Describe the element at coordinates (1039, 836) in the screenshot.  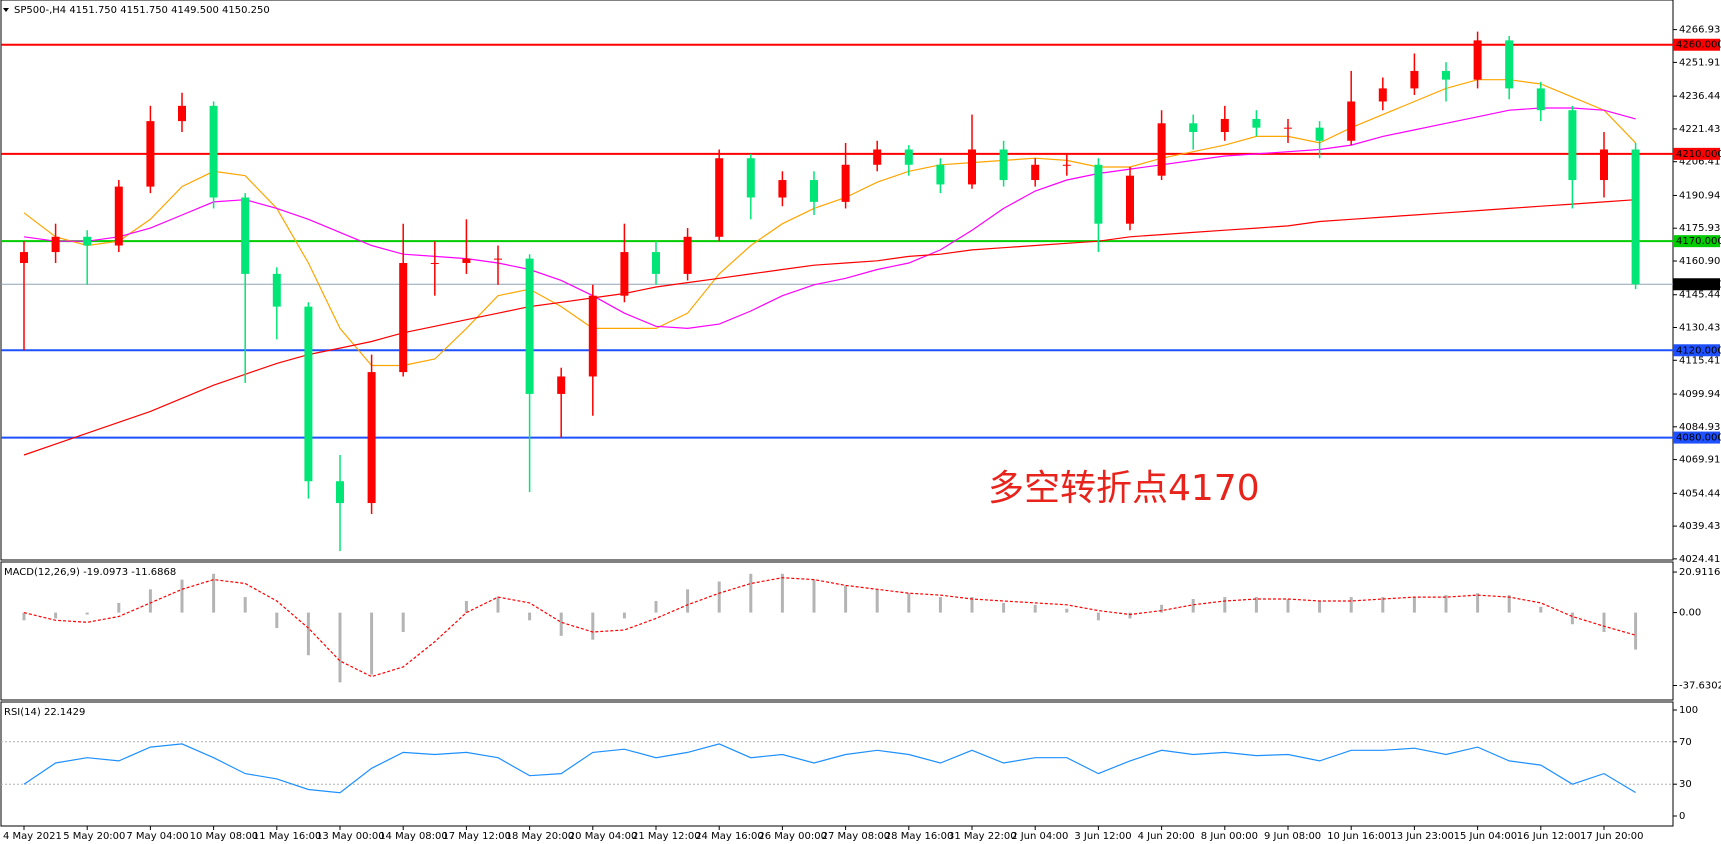
I see `x-tick-label: 2 Jun 04:00` at that location.